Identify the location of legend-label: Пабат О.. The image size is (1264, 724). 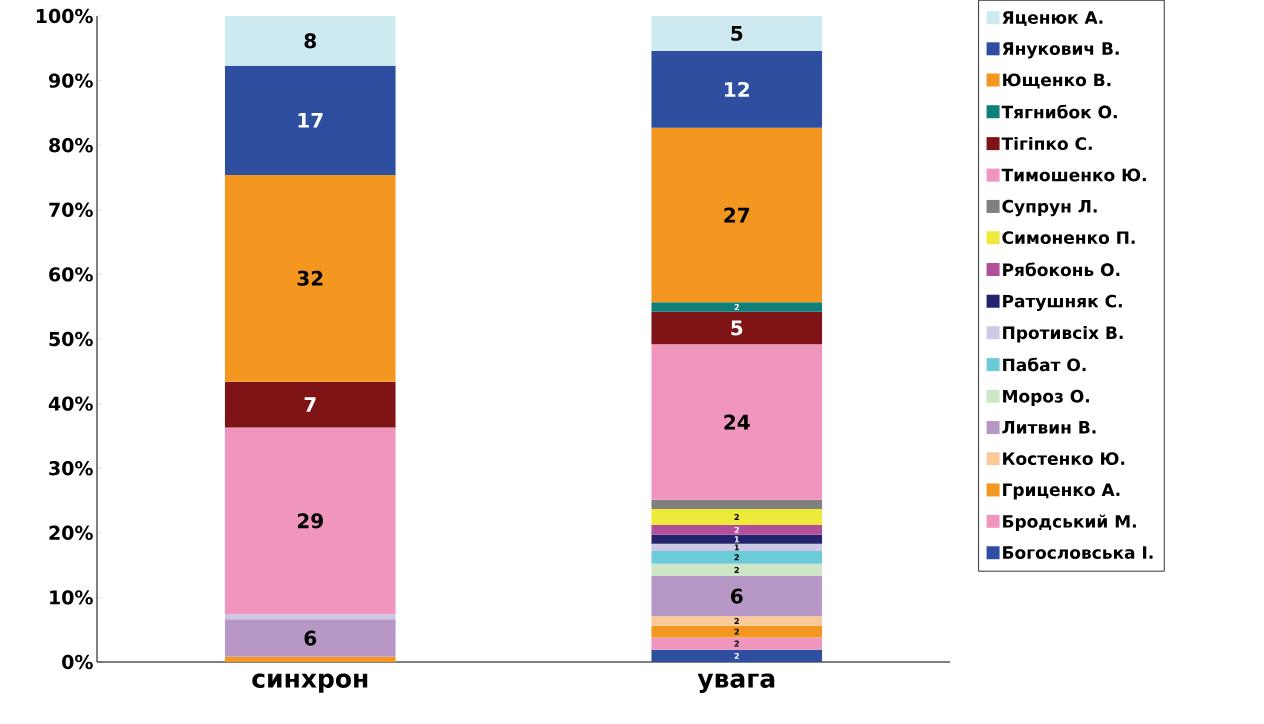
(1044, 364).